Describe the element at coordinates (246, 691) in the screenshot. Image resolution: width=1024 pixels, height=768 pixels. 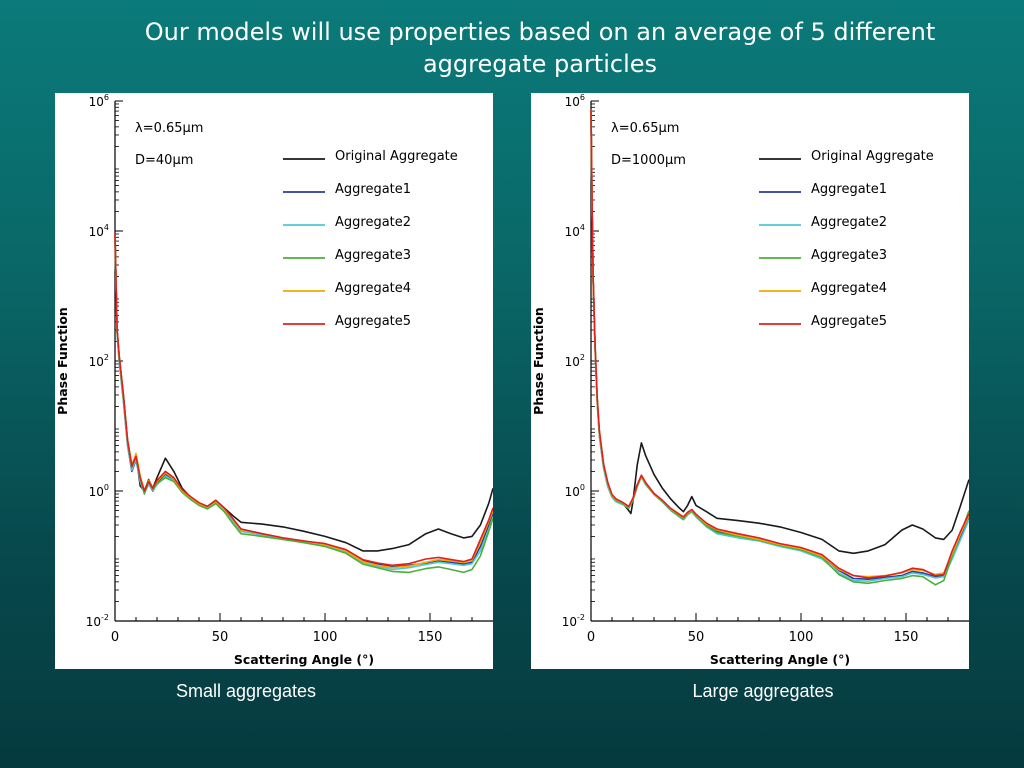
I see `caption-small-aggregates: Small aggregates` at that location.